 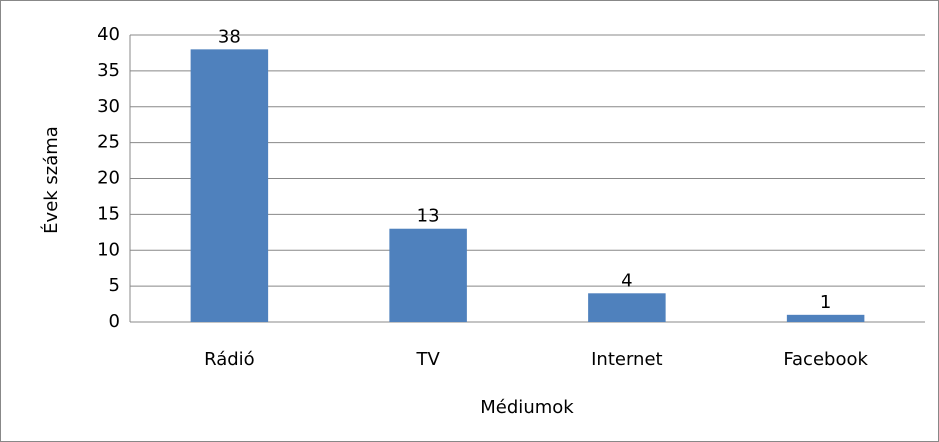 I want to click on y-tick-label: 35, so click(x=108, y=70).